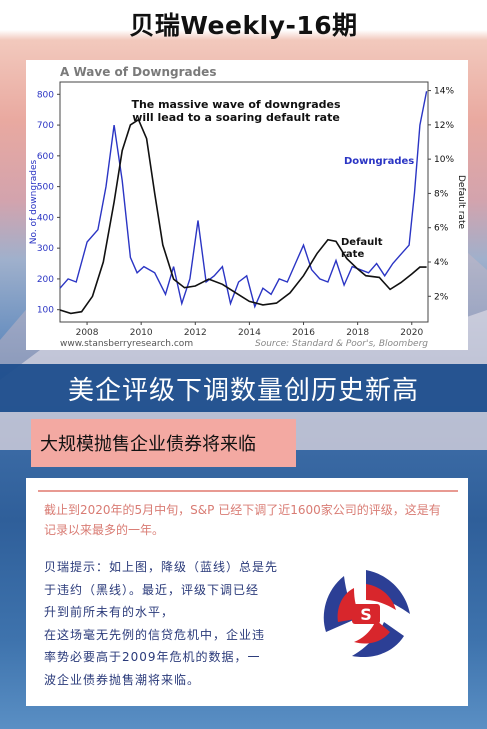 This screenshot has height=729, width=487. Describe the element at coordinates (236, 117) in the screenshot. I see `chart-annotation: will lead to a soaring default rate` at that location.